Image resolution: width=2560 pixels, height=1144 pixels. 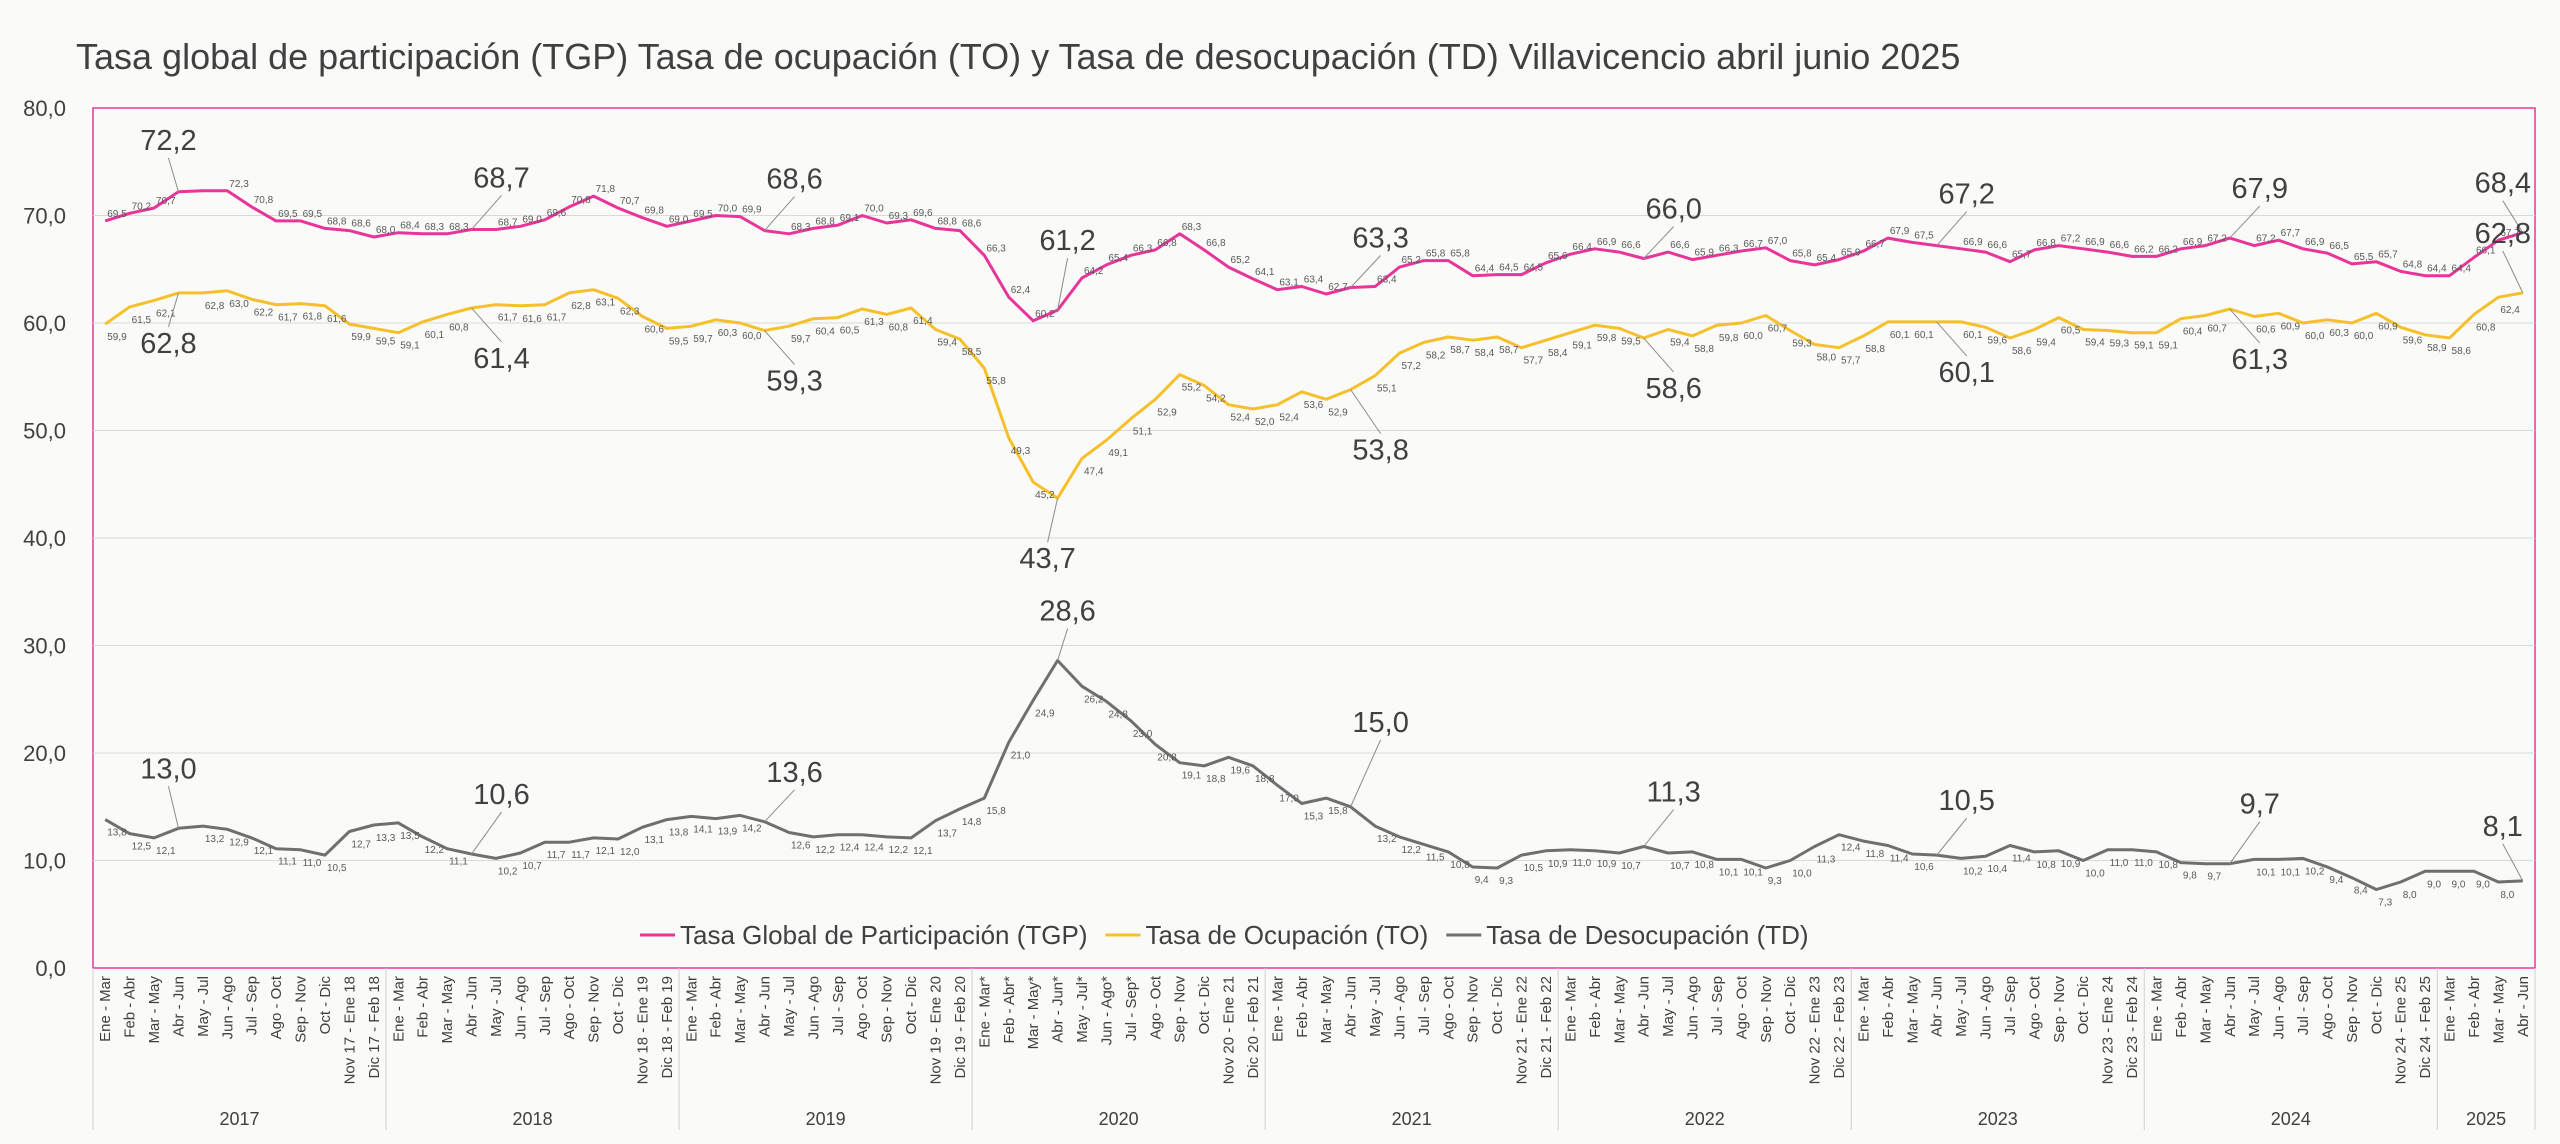 I want to click on x-tick-label: Nov 19 - Ene 20, so click(x=935, y=1030).